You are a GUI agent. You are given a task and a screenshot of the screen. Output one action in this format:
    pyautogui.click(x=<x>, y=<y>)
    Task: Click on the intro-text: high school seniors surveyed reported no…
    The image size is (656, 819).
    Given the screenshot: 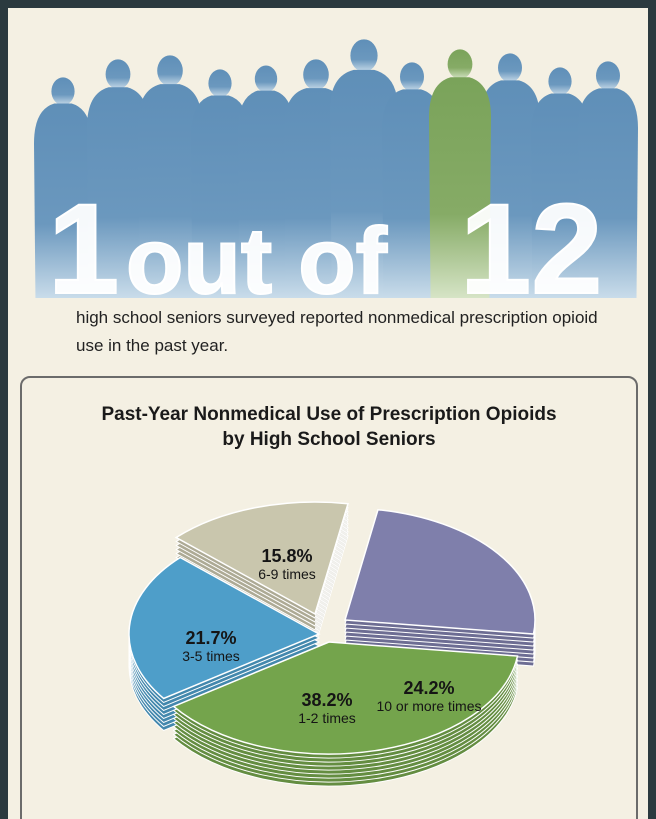 What is the action you would take?
    pyautogui.click(x=337, y=331)
    